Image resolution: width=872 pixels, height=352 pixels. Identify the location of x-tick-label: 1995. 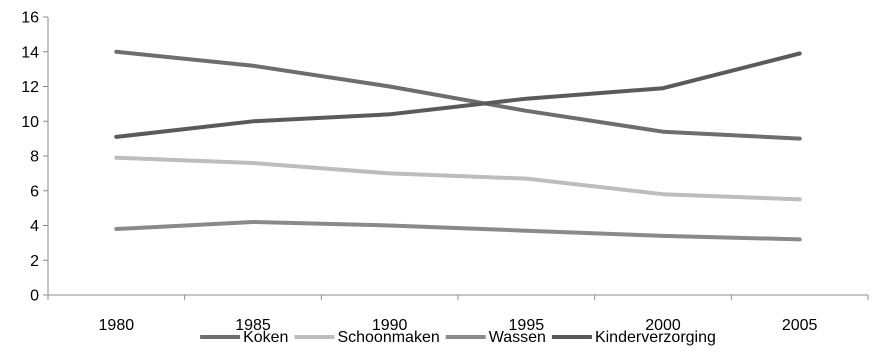
(527, 325).